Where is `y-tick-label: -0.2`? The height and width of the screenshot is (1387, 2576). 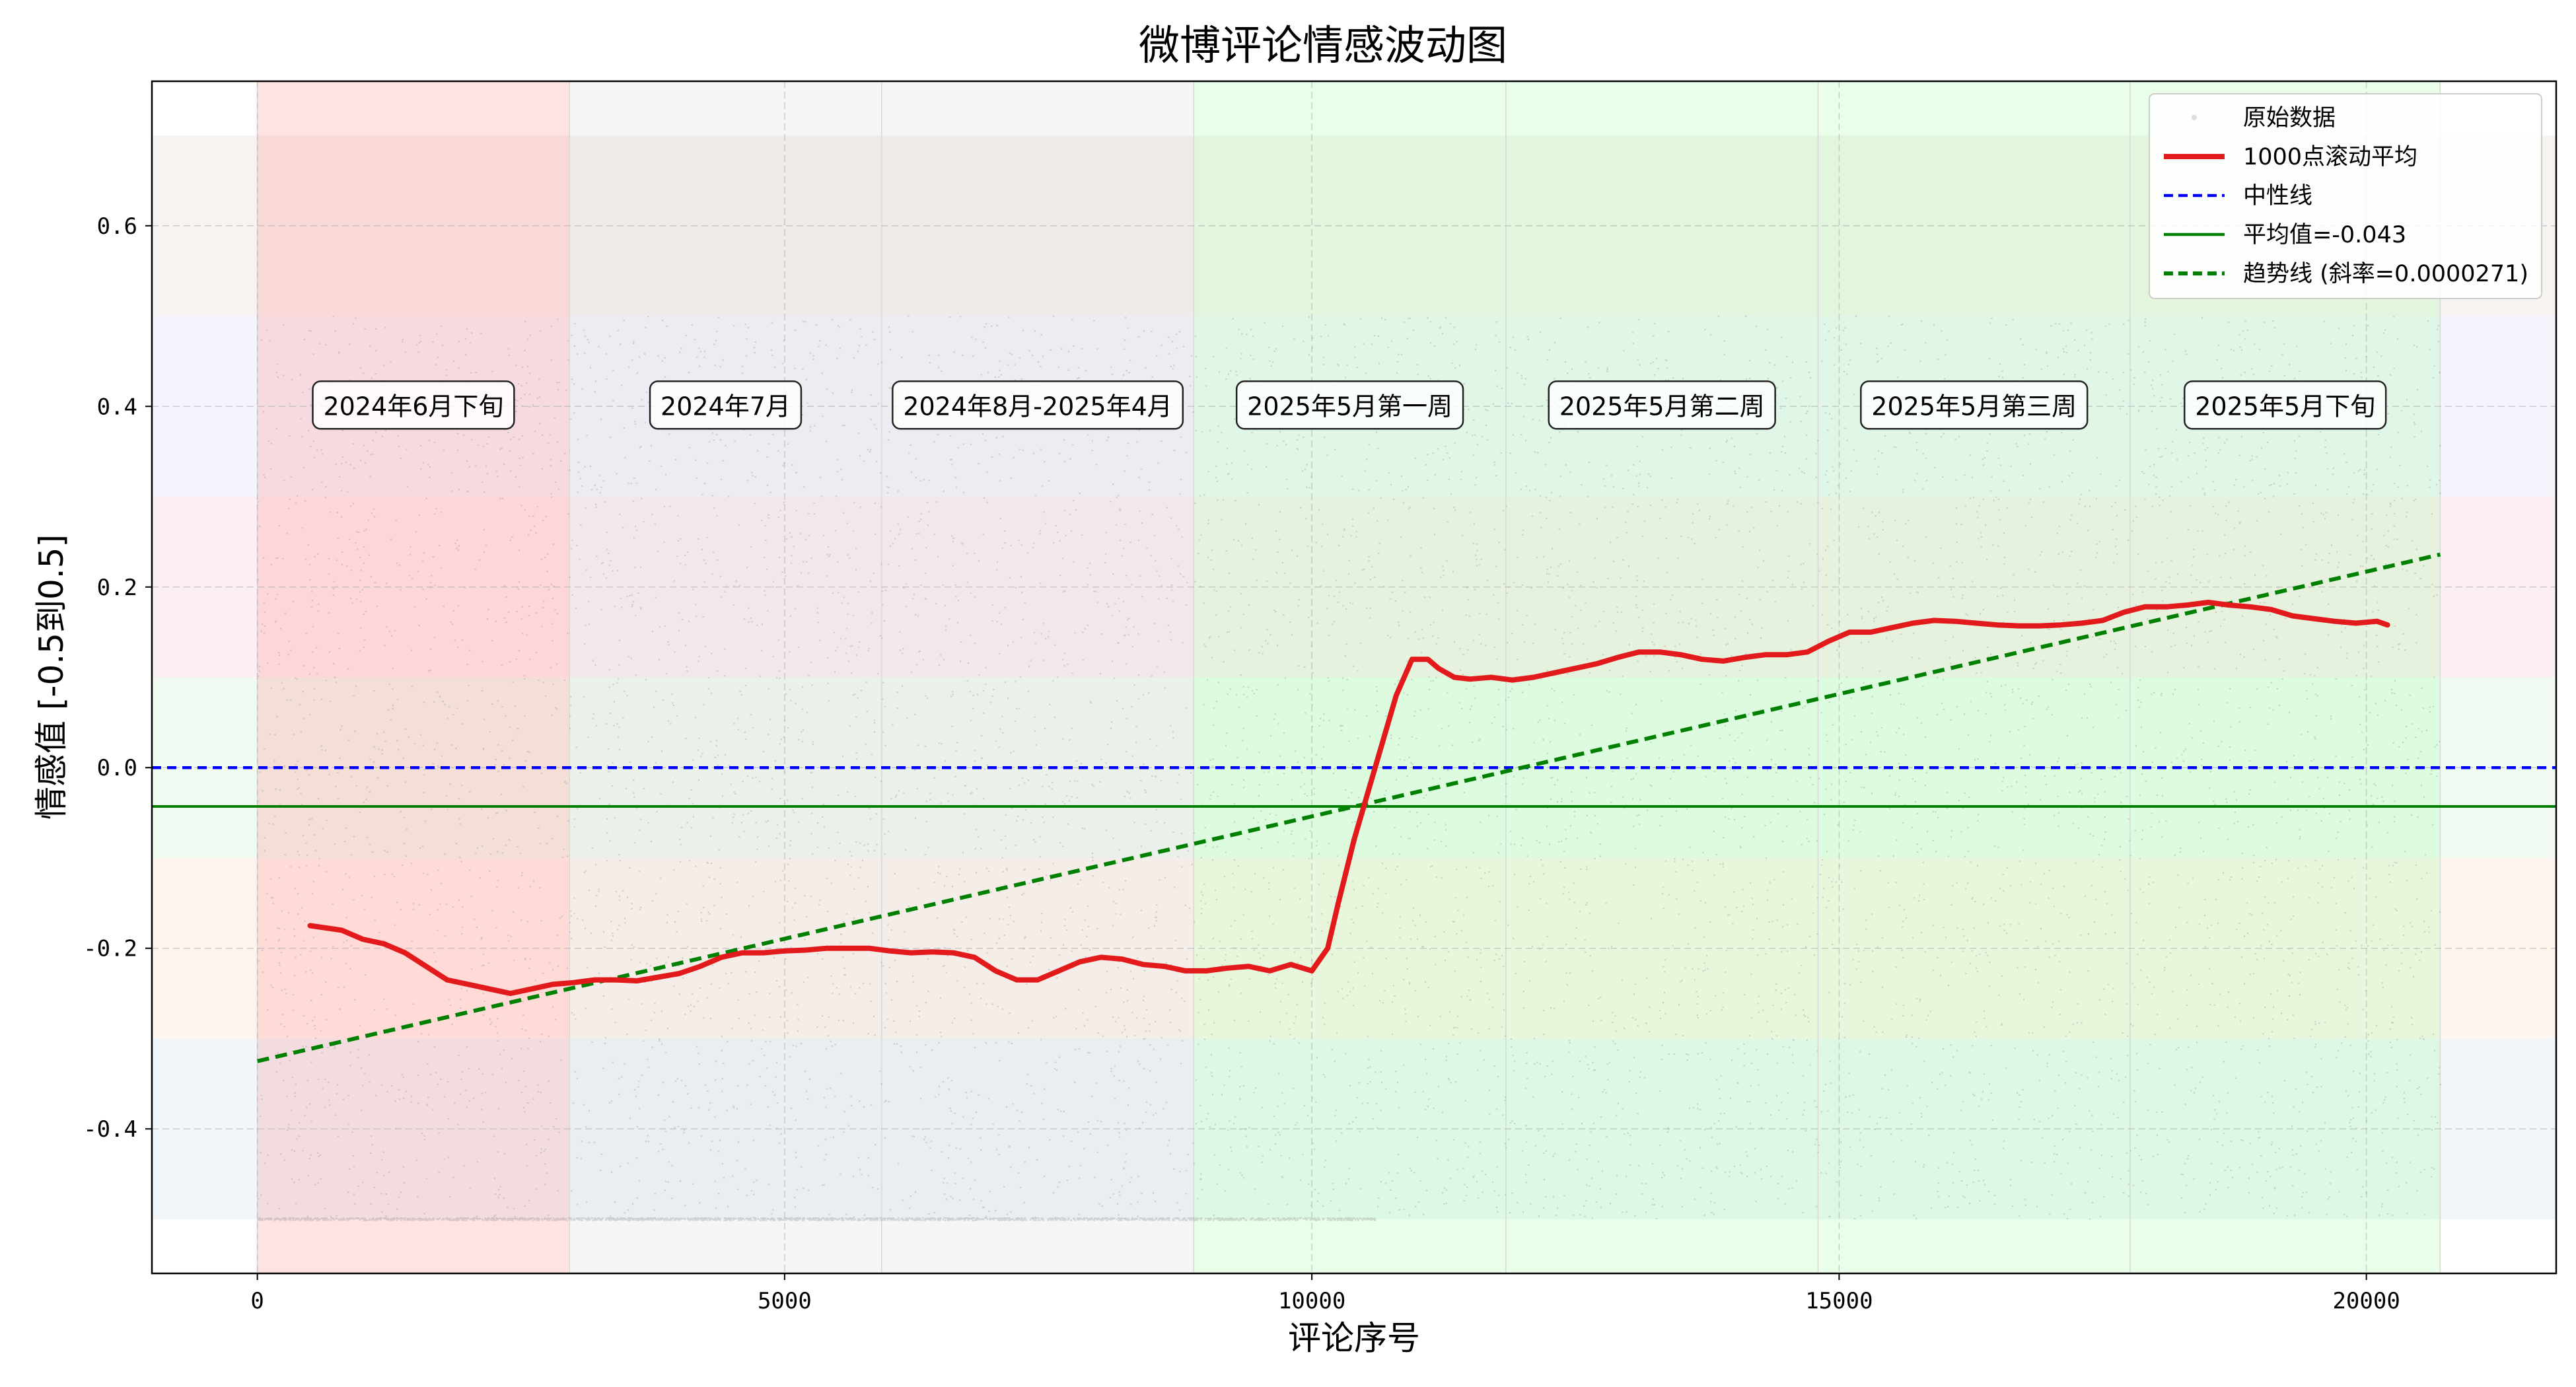 y-tick-label: -0.2 is located at coordinates (110, 949).